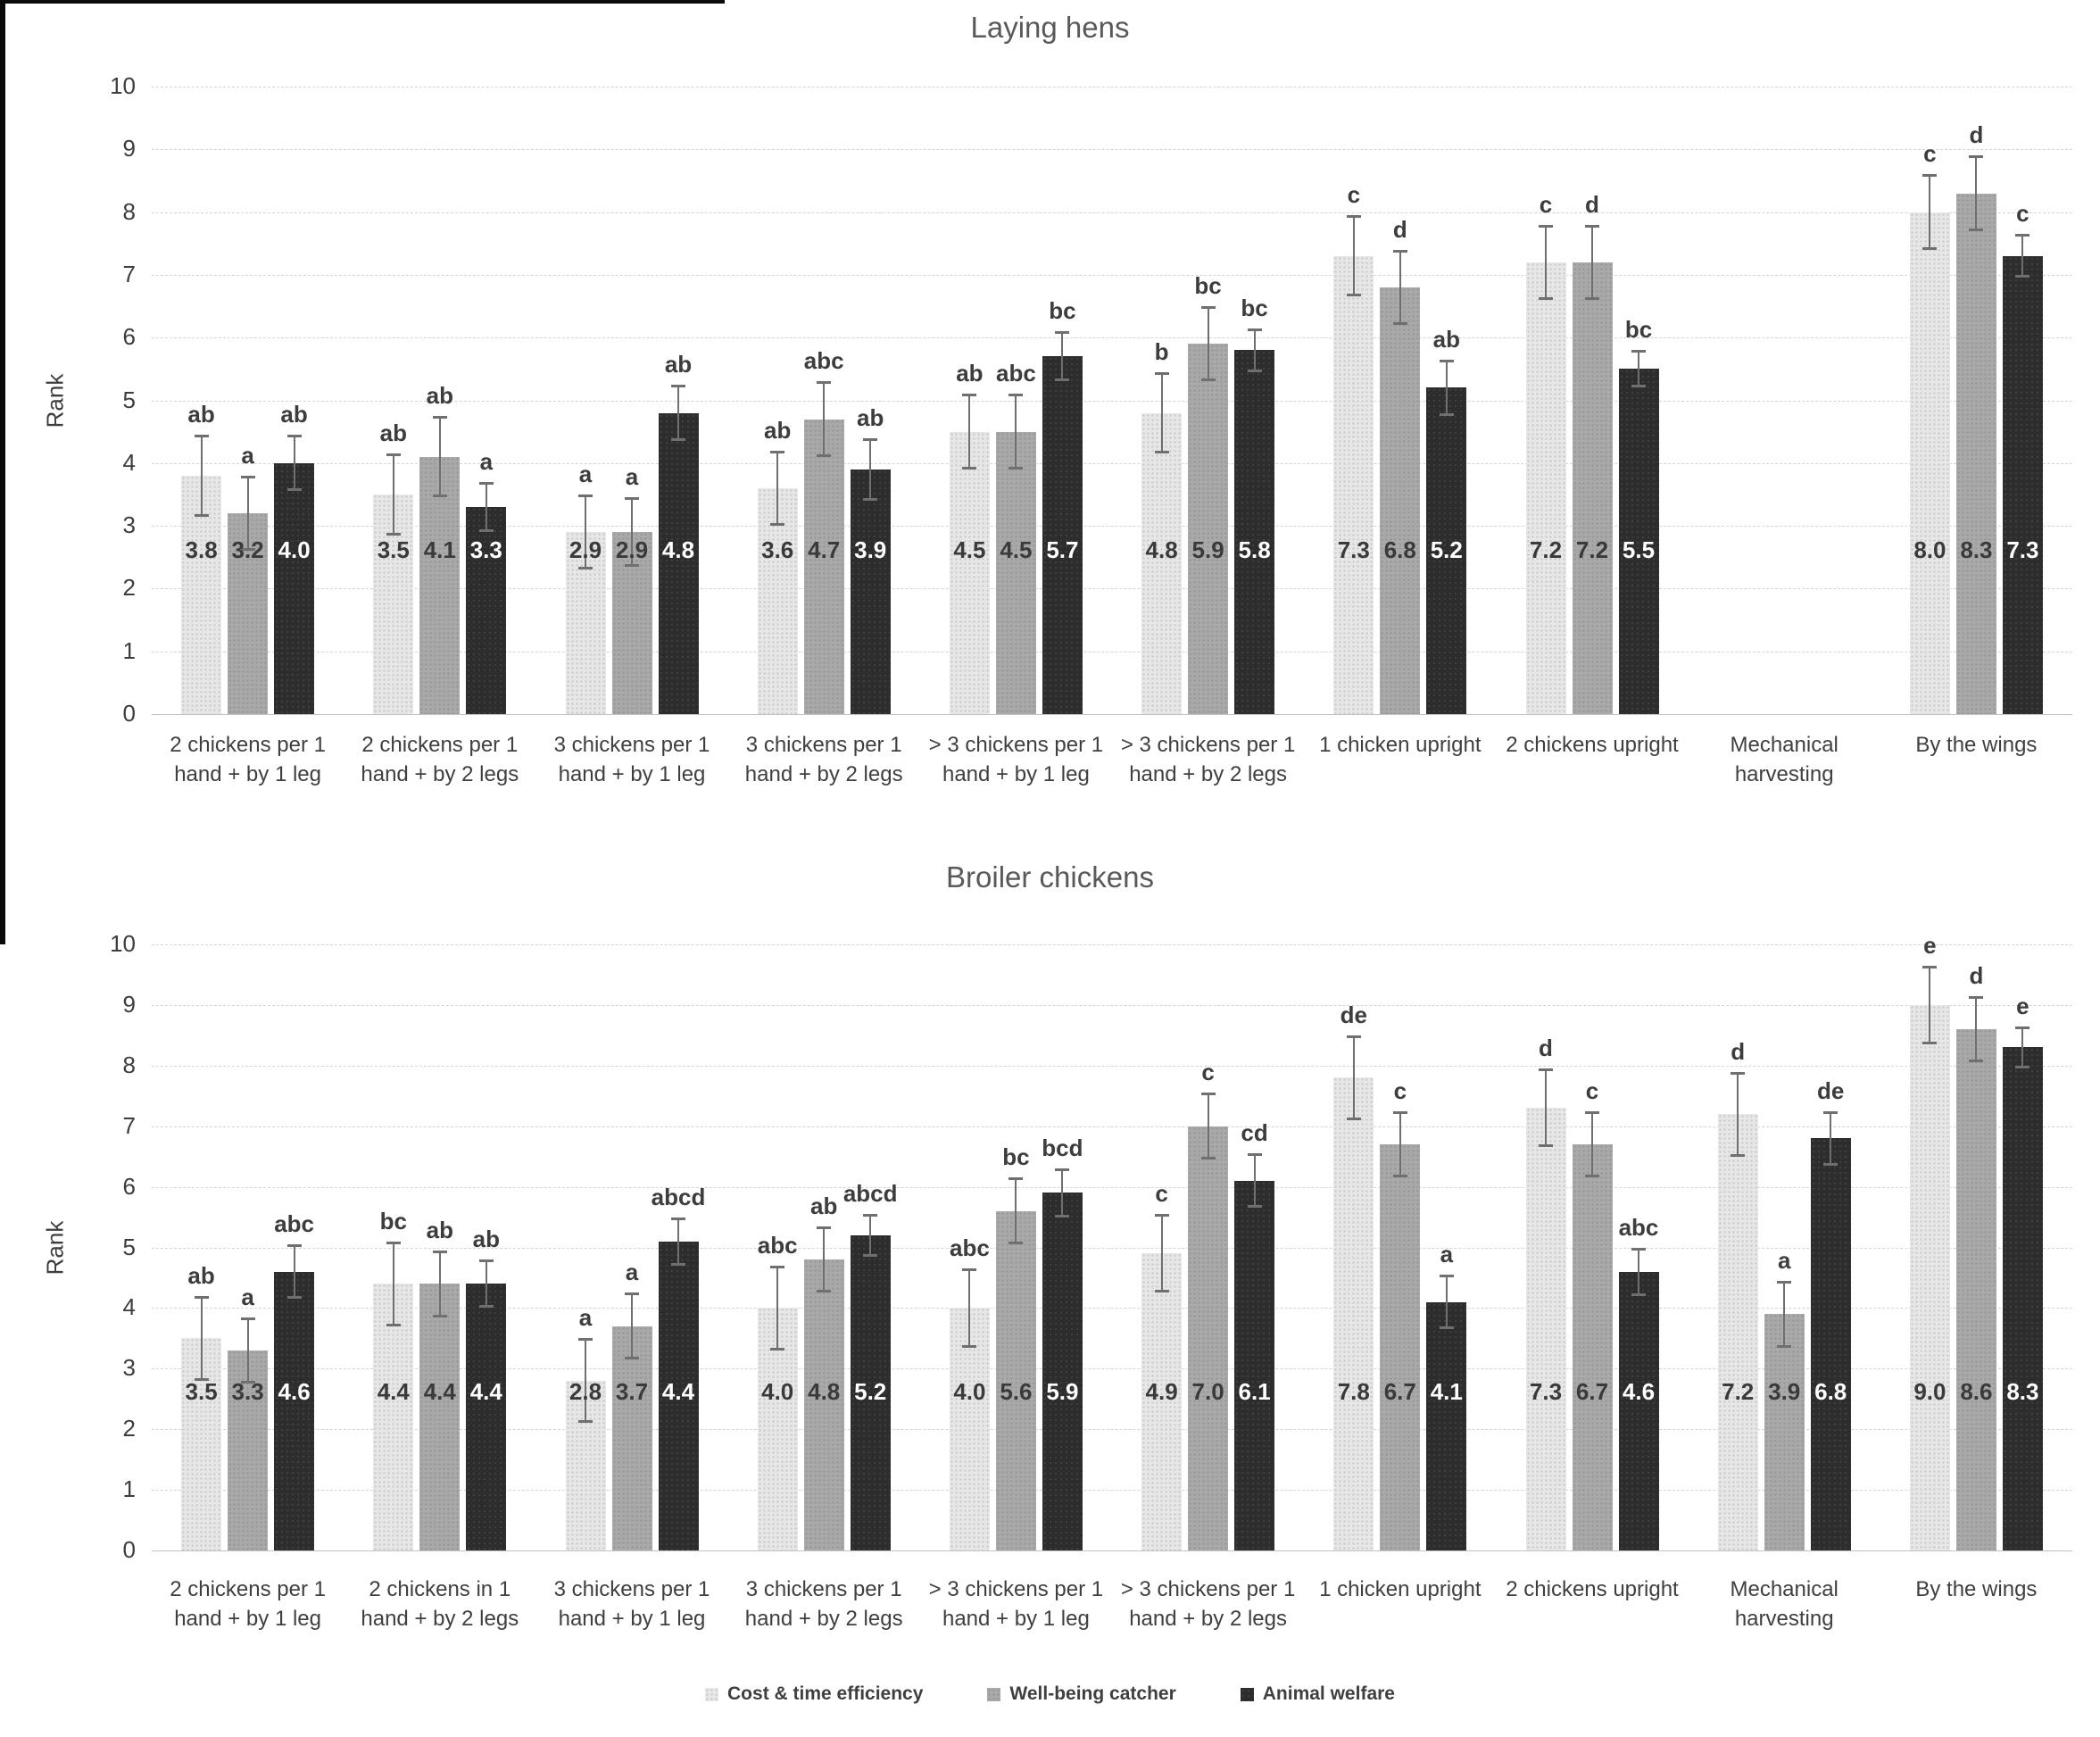 The width and height of the screenshot is (2100, 1737). What do you see at coordinates (129, 211) in the screenshot?
I see `y-tick-label: 8` at bounding box center [129, 211].